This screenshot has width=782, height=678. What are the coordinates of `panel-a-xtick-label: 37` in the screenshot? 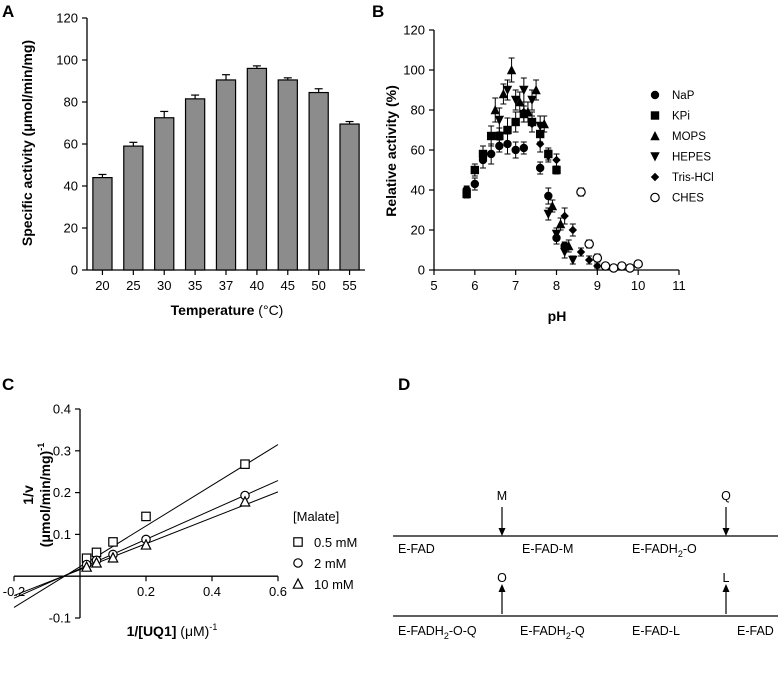 It's located at (226, 285).